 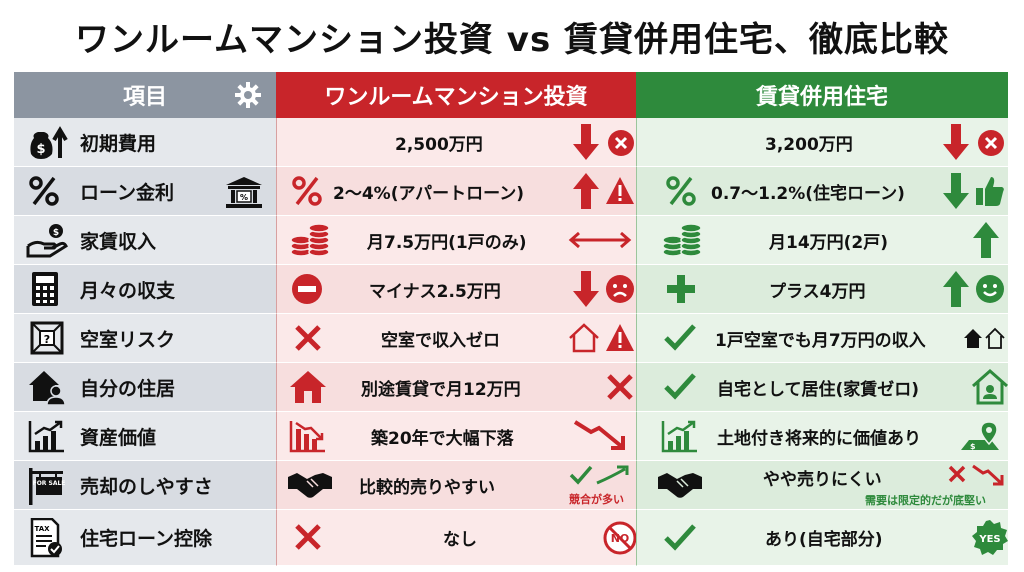 I want to click on item-label: 月々の収支, so click(x=128, y=290).